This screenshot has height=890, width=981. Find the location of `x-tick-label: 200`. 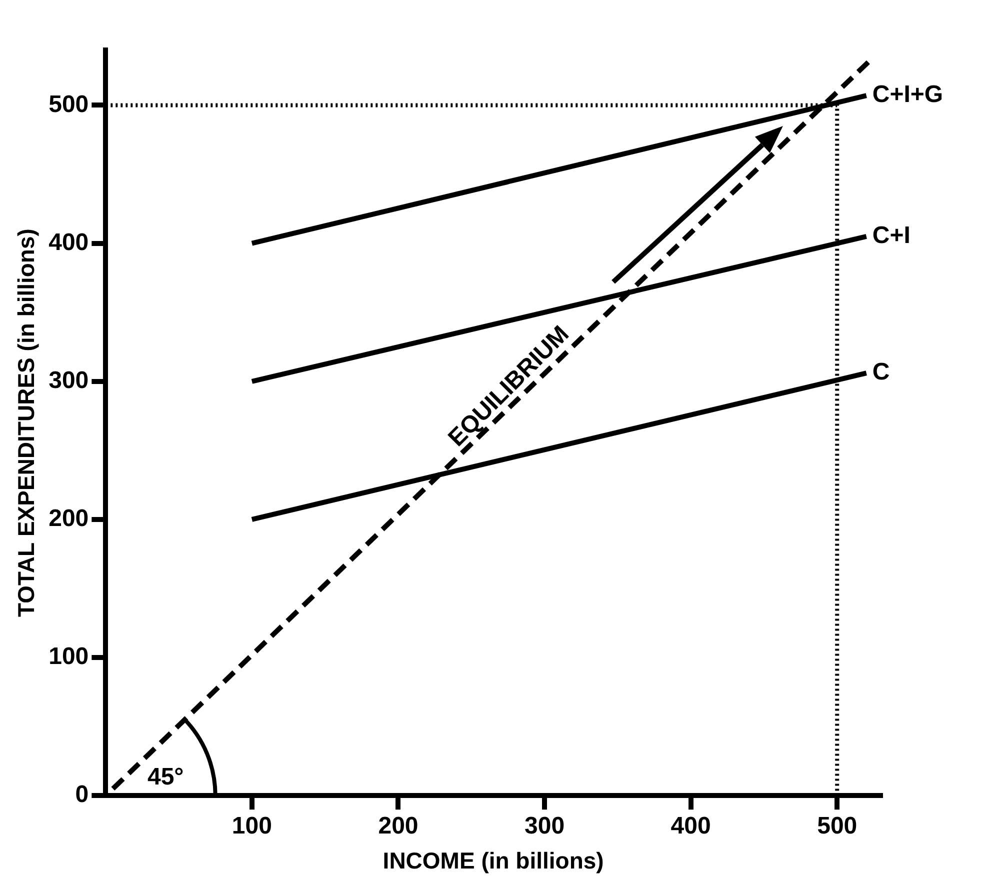

x-tick-label: 200 is located at coordinates (398, 826).